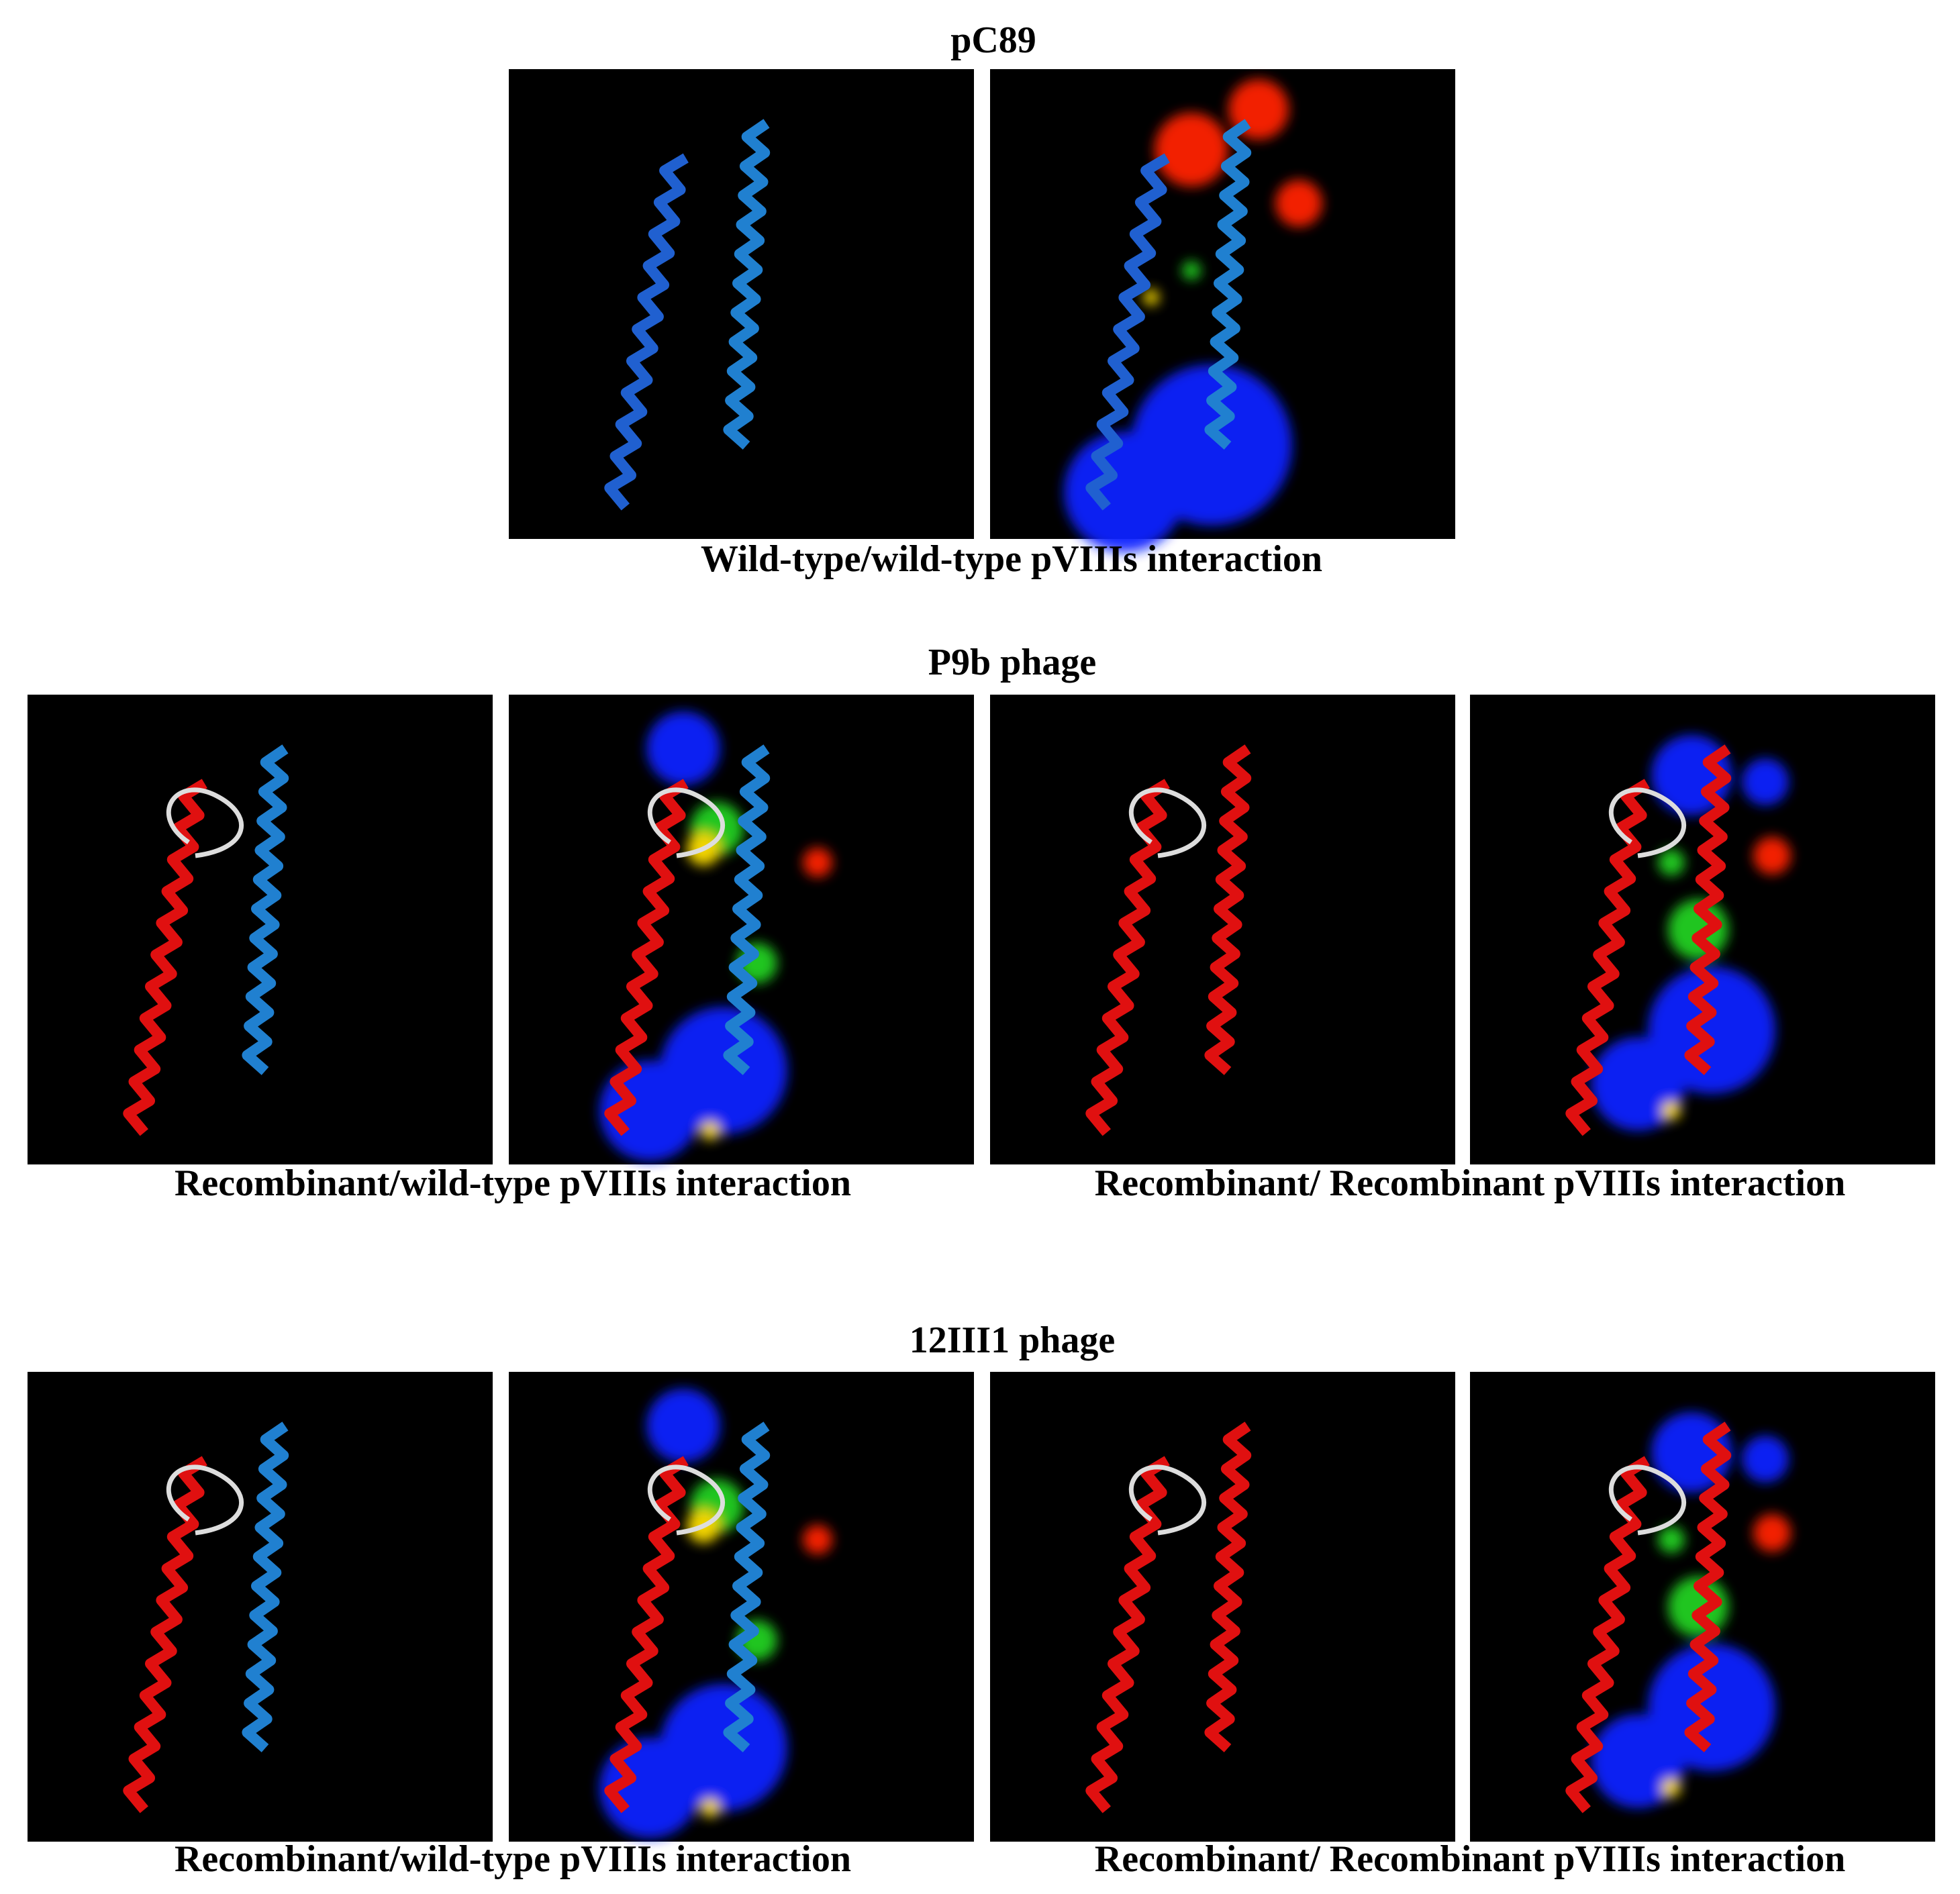  What do you see at coordinates (993, 40) in the screenshot?
I see `section-title: pC89` at bounding box center [993, 40].